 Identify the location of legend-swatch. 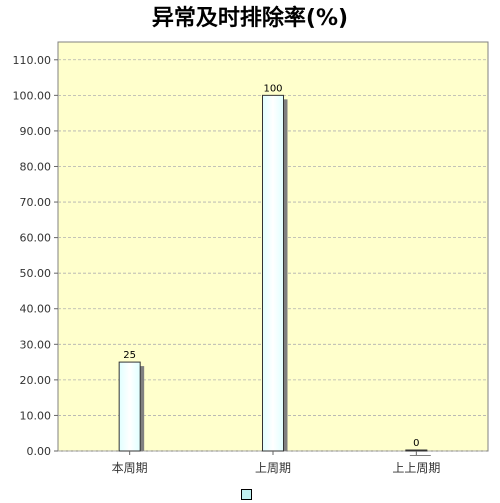
(246, 494).